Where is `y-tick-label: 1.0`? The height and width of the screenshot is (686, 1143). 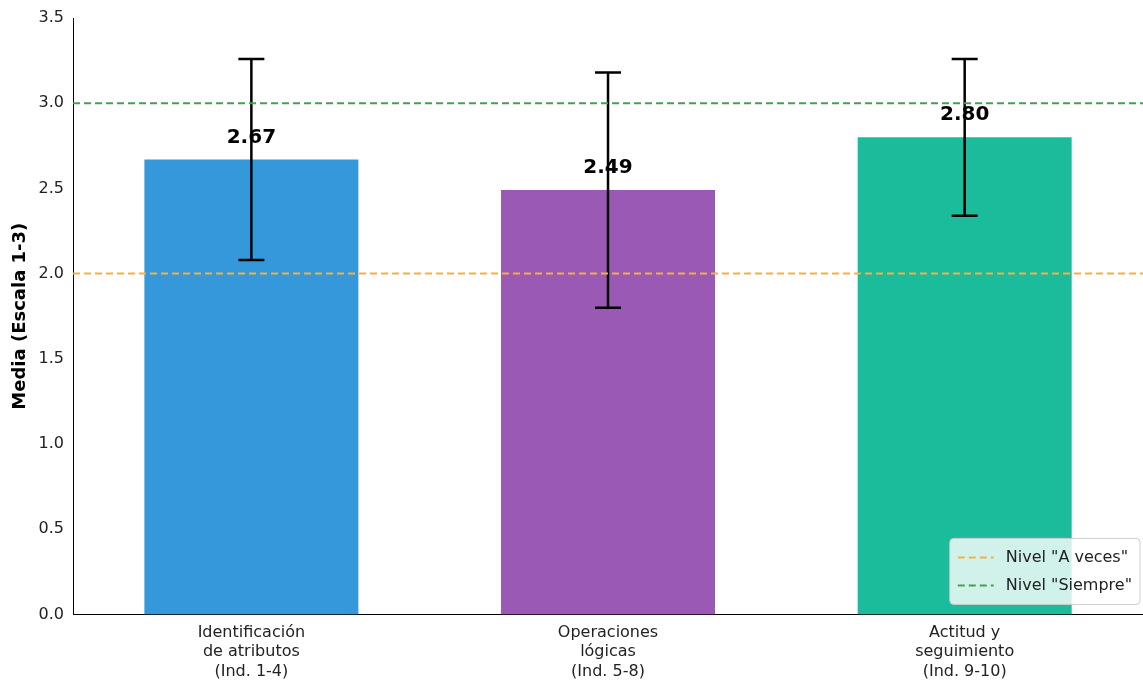 y-tick-label: 1.0 is located at coordinates (51, 443).